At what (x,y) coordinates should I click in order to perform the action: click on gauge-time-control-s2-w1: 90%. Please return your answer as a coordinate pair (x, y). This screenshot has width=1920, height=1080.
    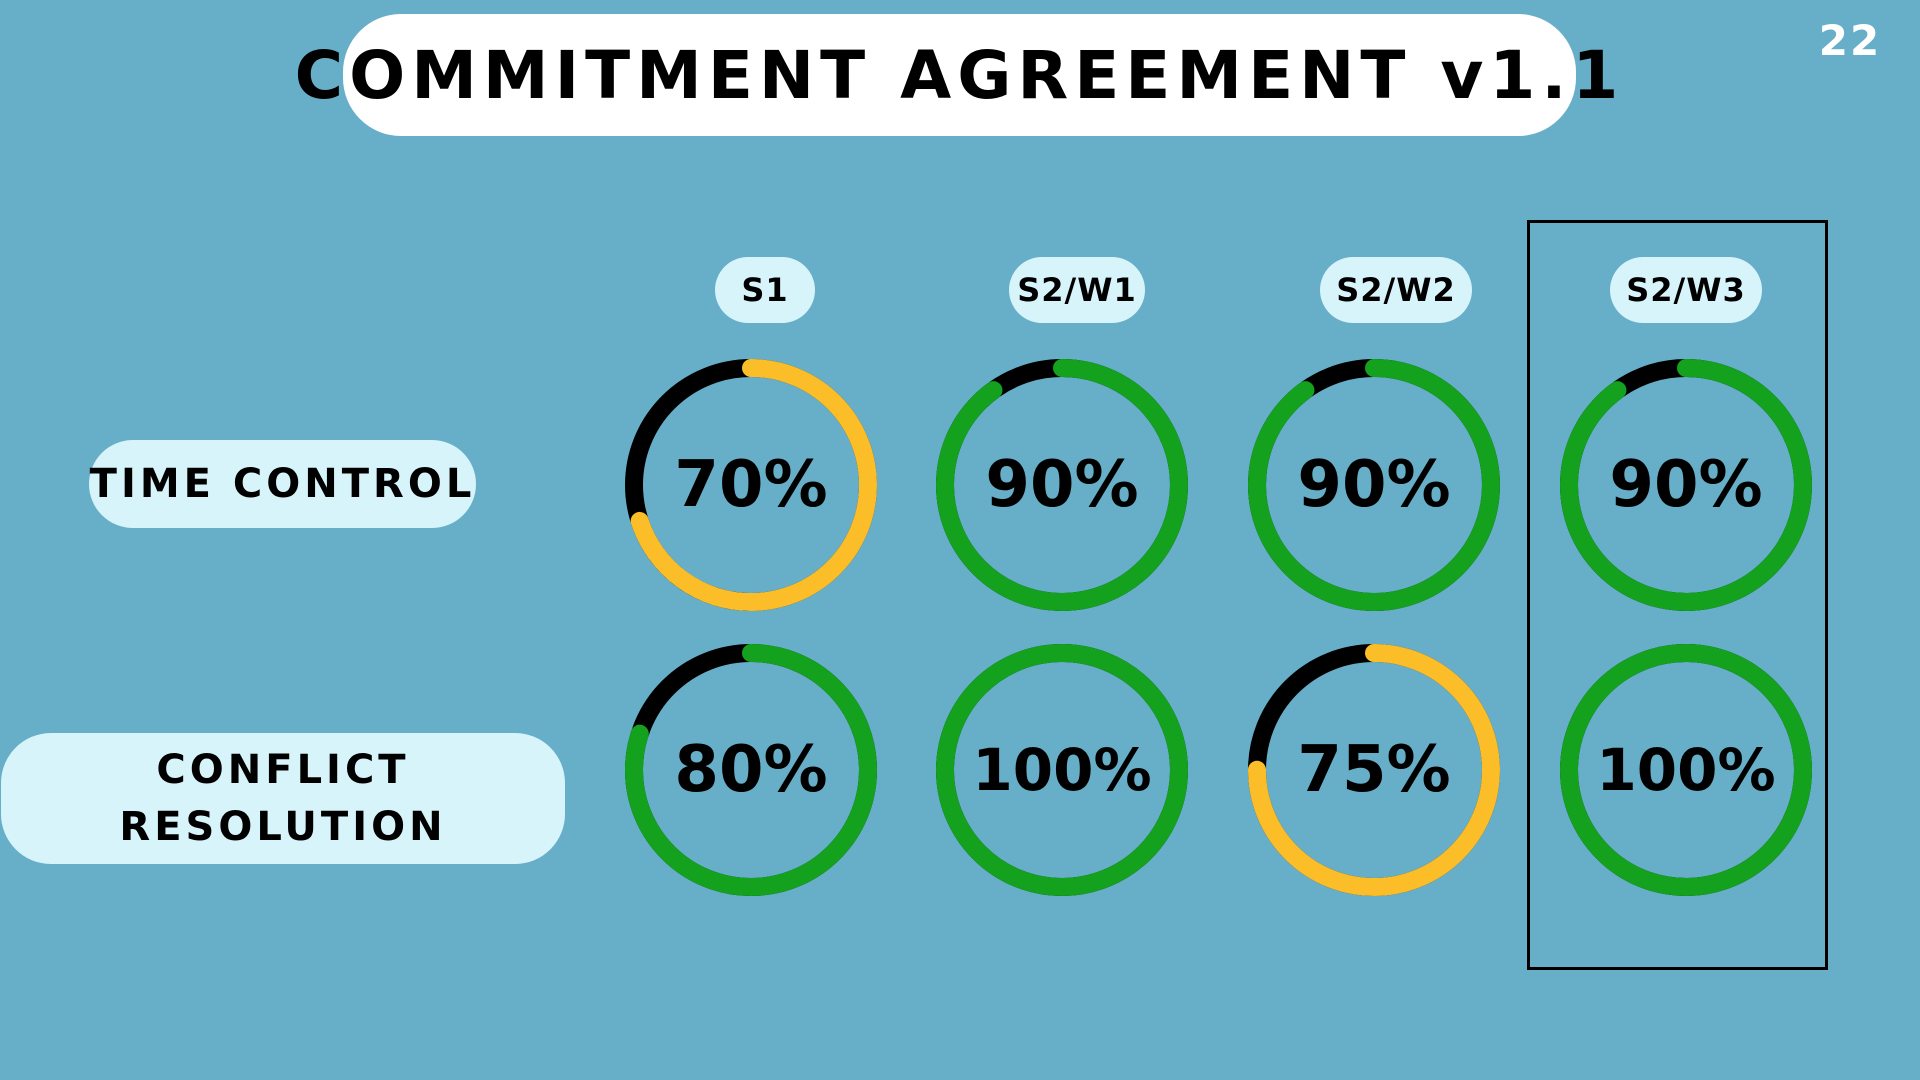
    Looking at the image, I should click on (1062, 485).